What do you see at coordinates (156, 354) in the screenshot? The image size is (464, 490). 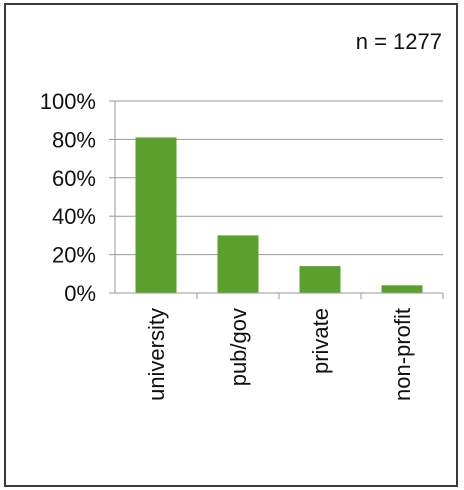 I see `x-category-label: university` at bounding box center [156, 354].